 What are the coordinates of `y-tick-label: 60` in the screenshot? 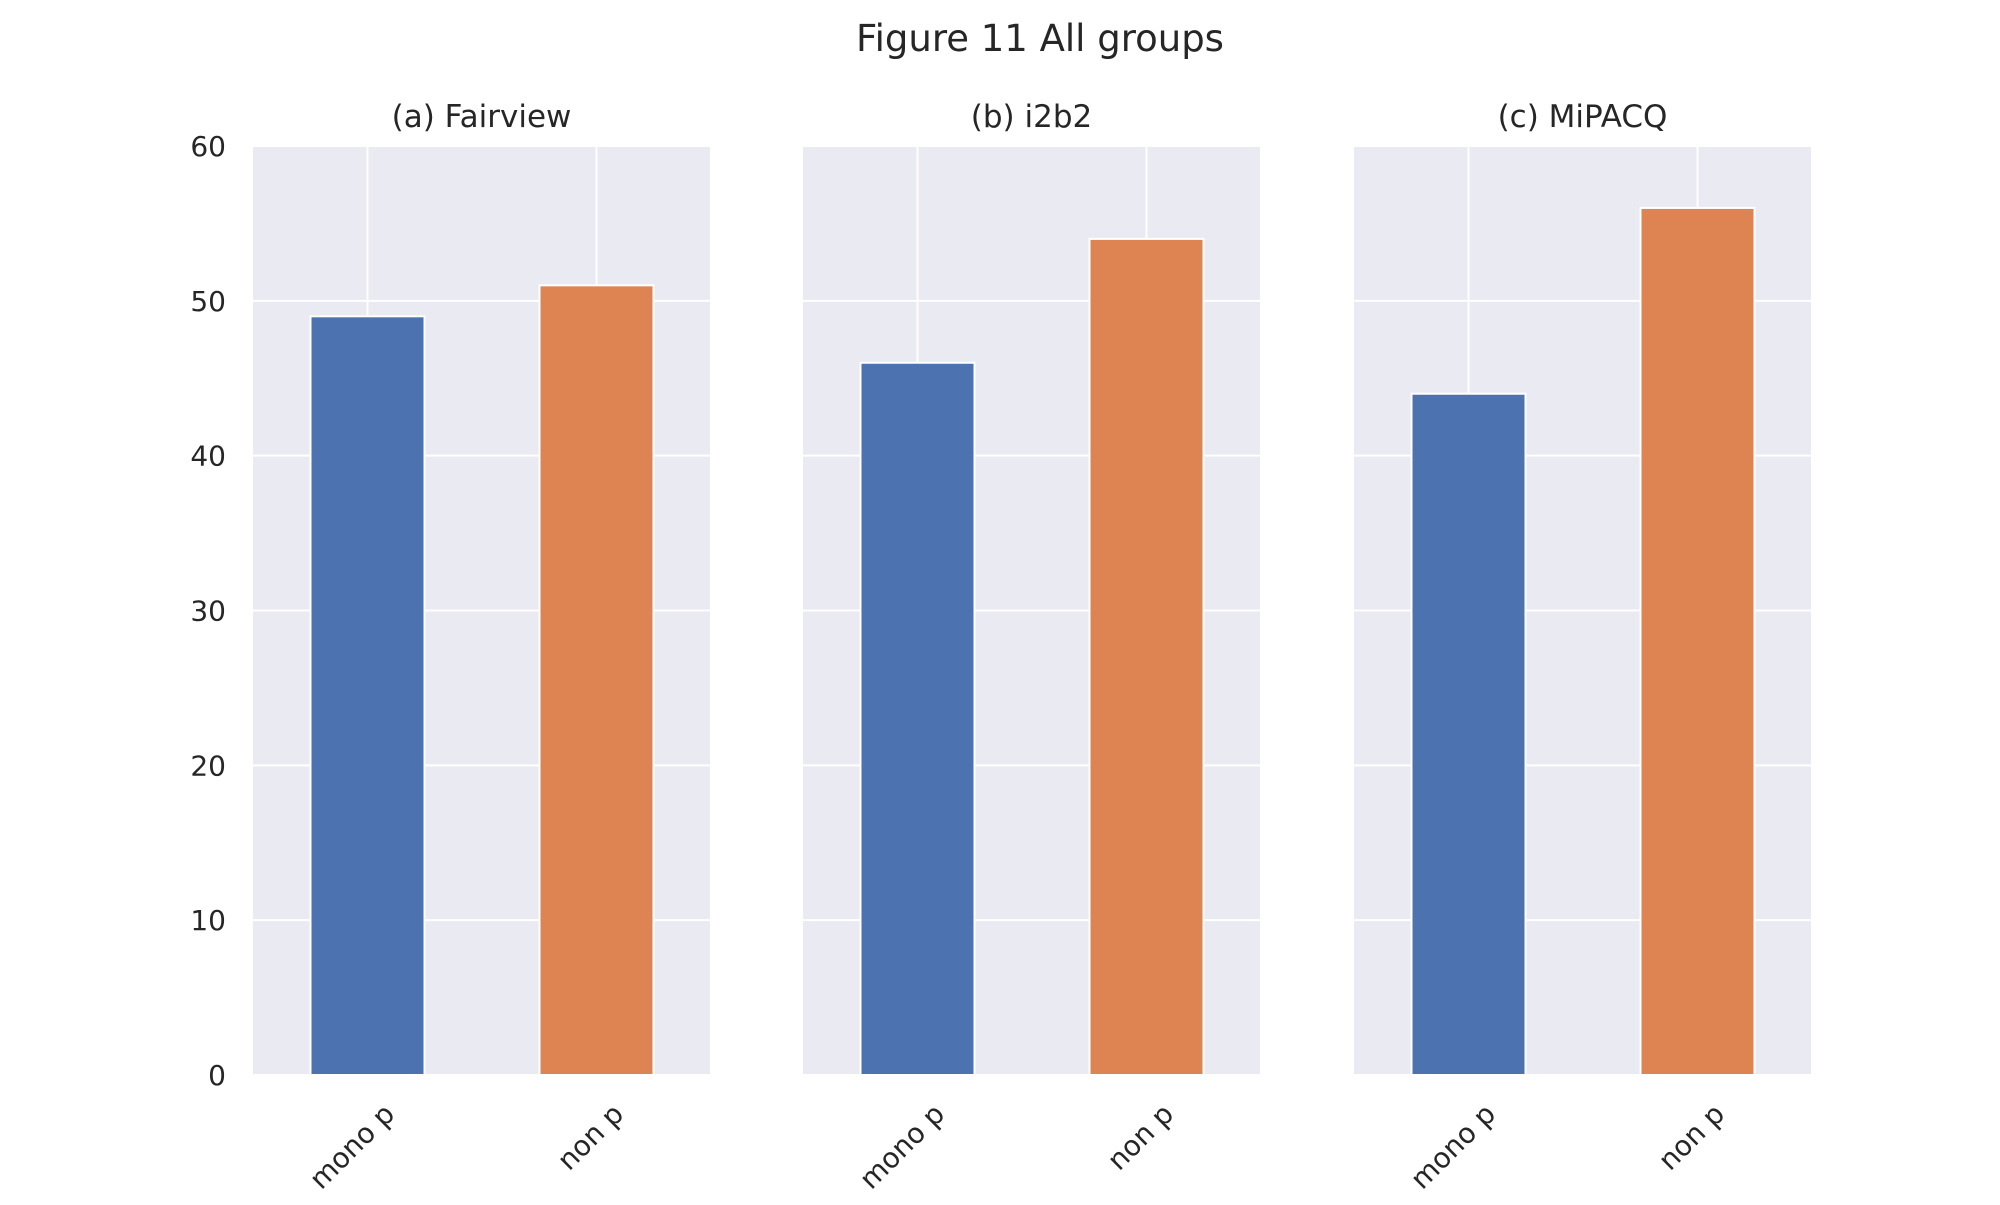 It's located at (208, 146).